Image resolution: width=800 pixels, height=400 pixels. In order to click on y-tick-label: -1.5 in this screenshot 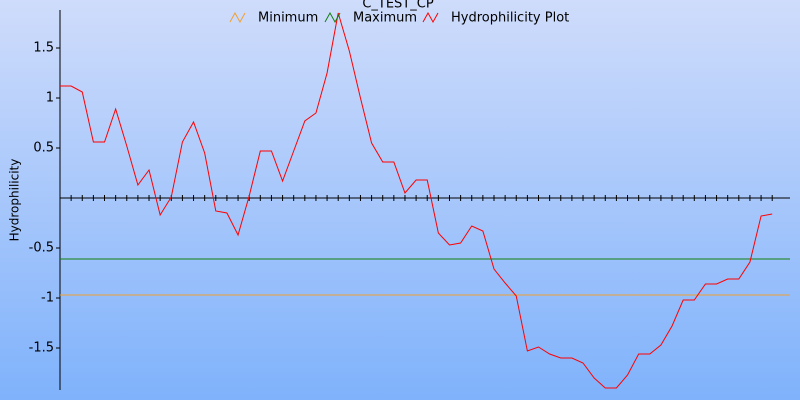, I will do `click(41, 348)`.